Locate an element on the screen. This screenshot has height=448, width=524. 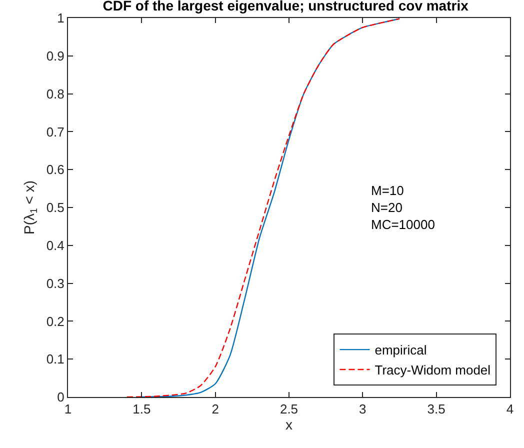
x-axis-title: x is located at coordinates (289, 424).